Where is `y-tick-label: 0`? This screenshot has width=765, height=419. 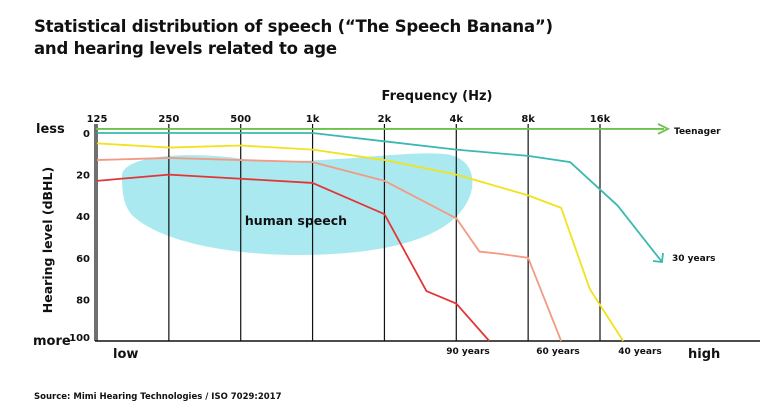 y-tick-label: 0 is located at coordinates (86, 134).